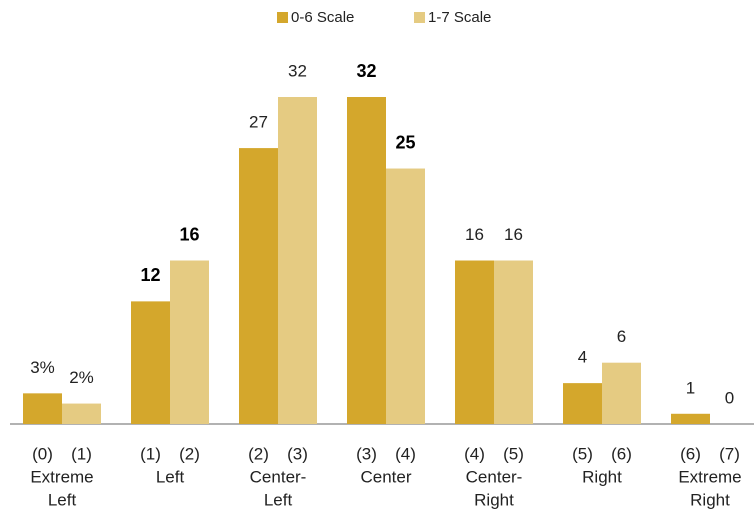 Image resolution: width=754 pixels, height=521 pixels. What do you see at coordinates (582, 357) in the screenshot?
I see `value-label: 4` at bounding box center [582, 357].